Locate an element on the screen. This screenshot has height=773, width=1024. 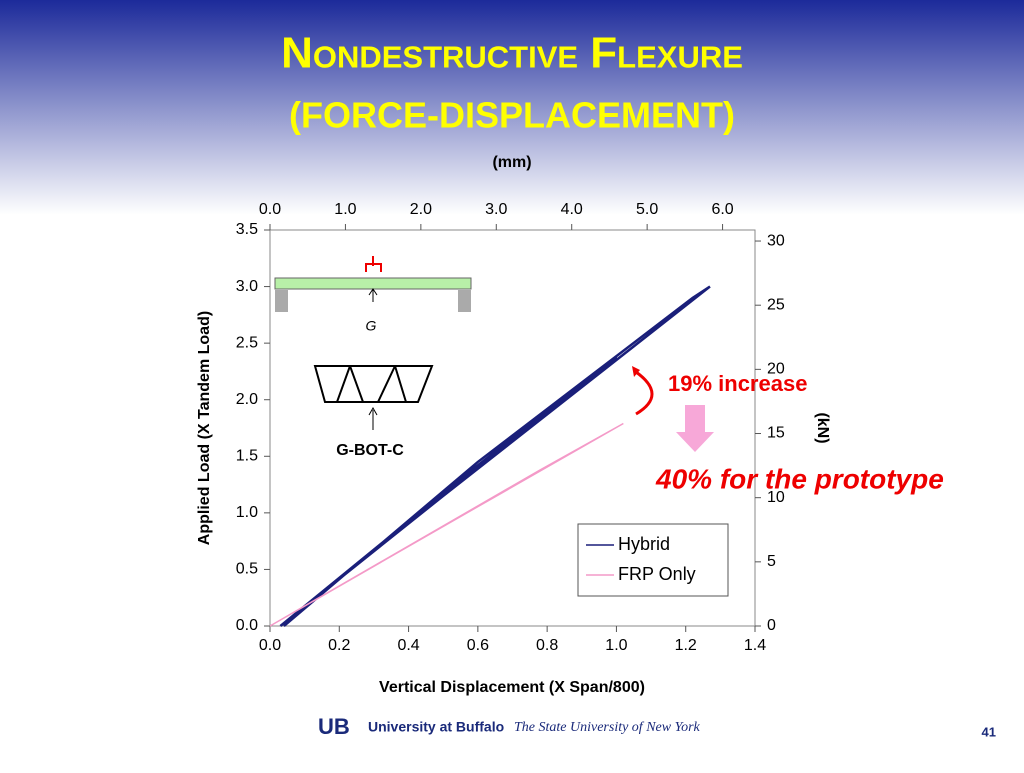
tick-label: 10 is located at coordinates (776, 497).